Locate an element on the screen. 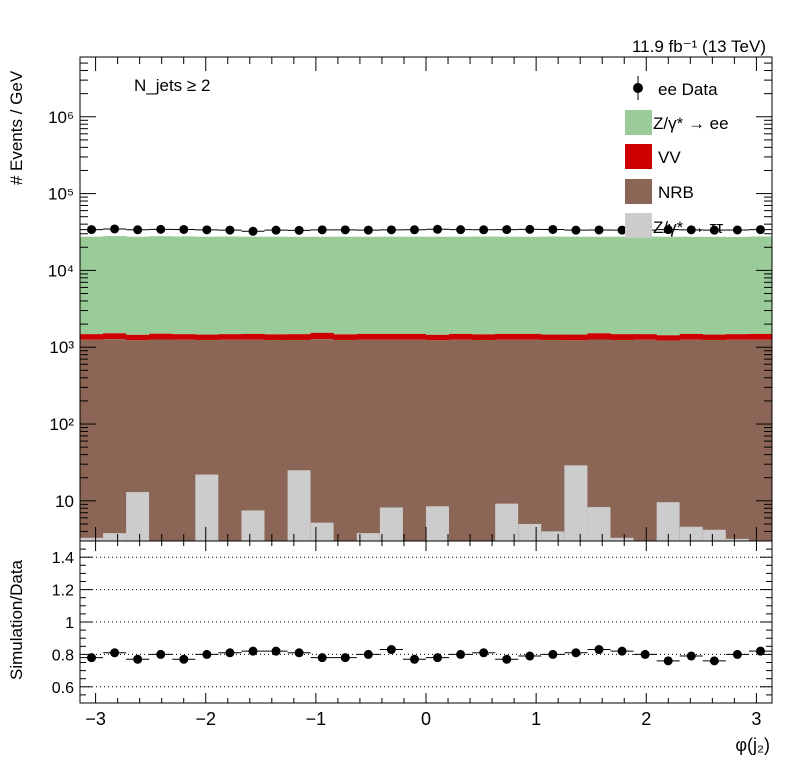 The width and height of the screenshot is (796, 772). legend-entry-vv: VV is located at coordinates (669, 157).